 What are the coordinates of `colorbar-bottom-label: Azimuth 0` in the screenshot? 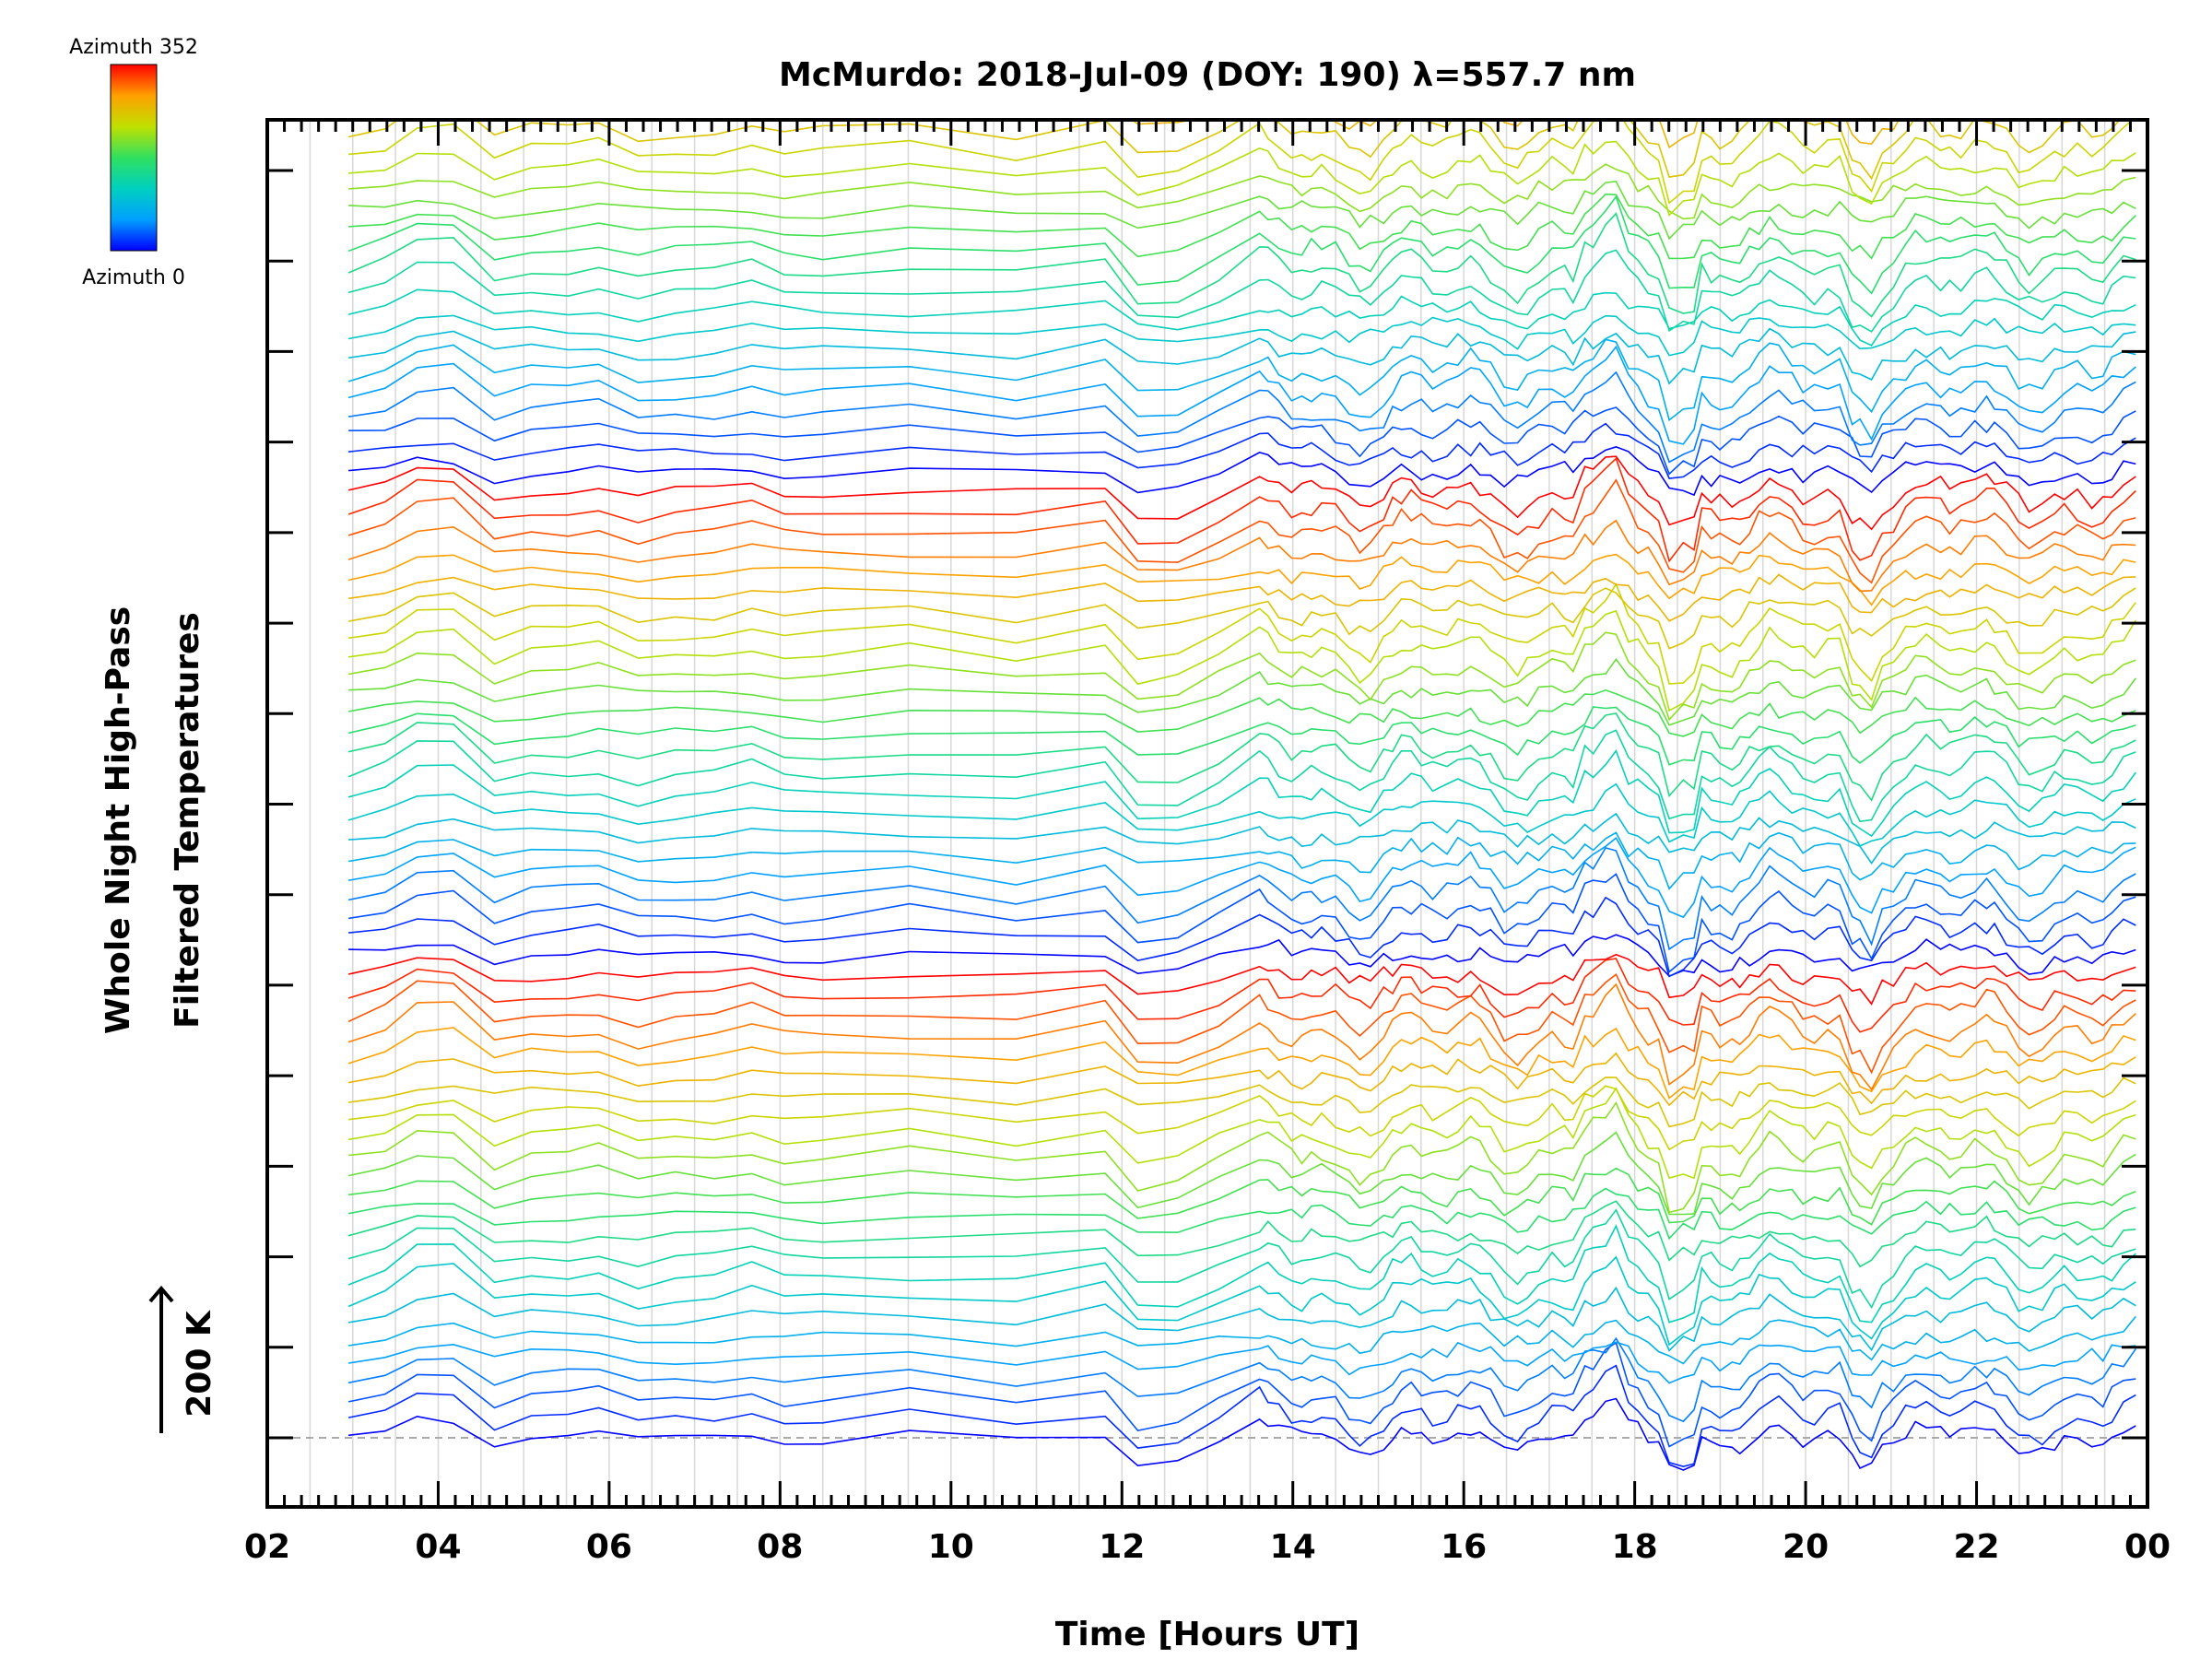 It's located at (133, 277).